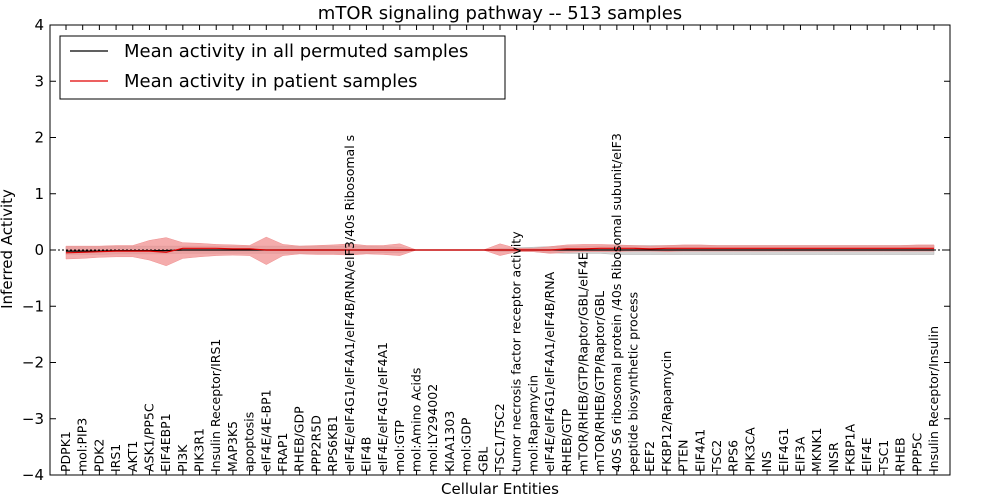 The width and height of the screenshot is (1000, 500). I want to click on chart-title: mTOR signaling pathway -- 513 samples, so click(500, 13).